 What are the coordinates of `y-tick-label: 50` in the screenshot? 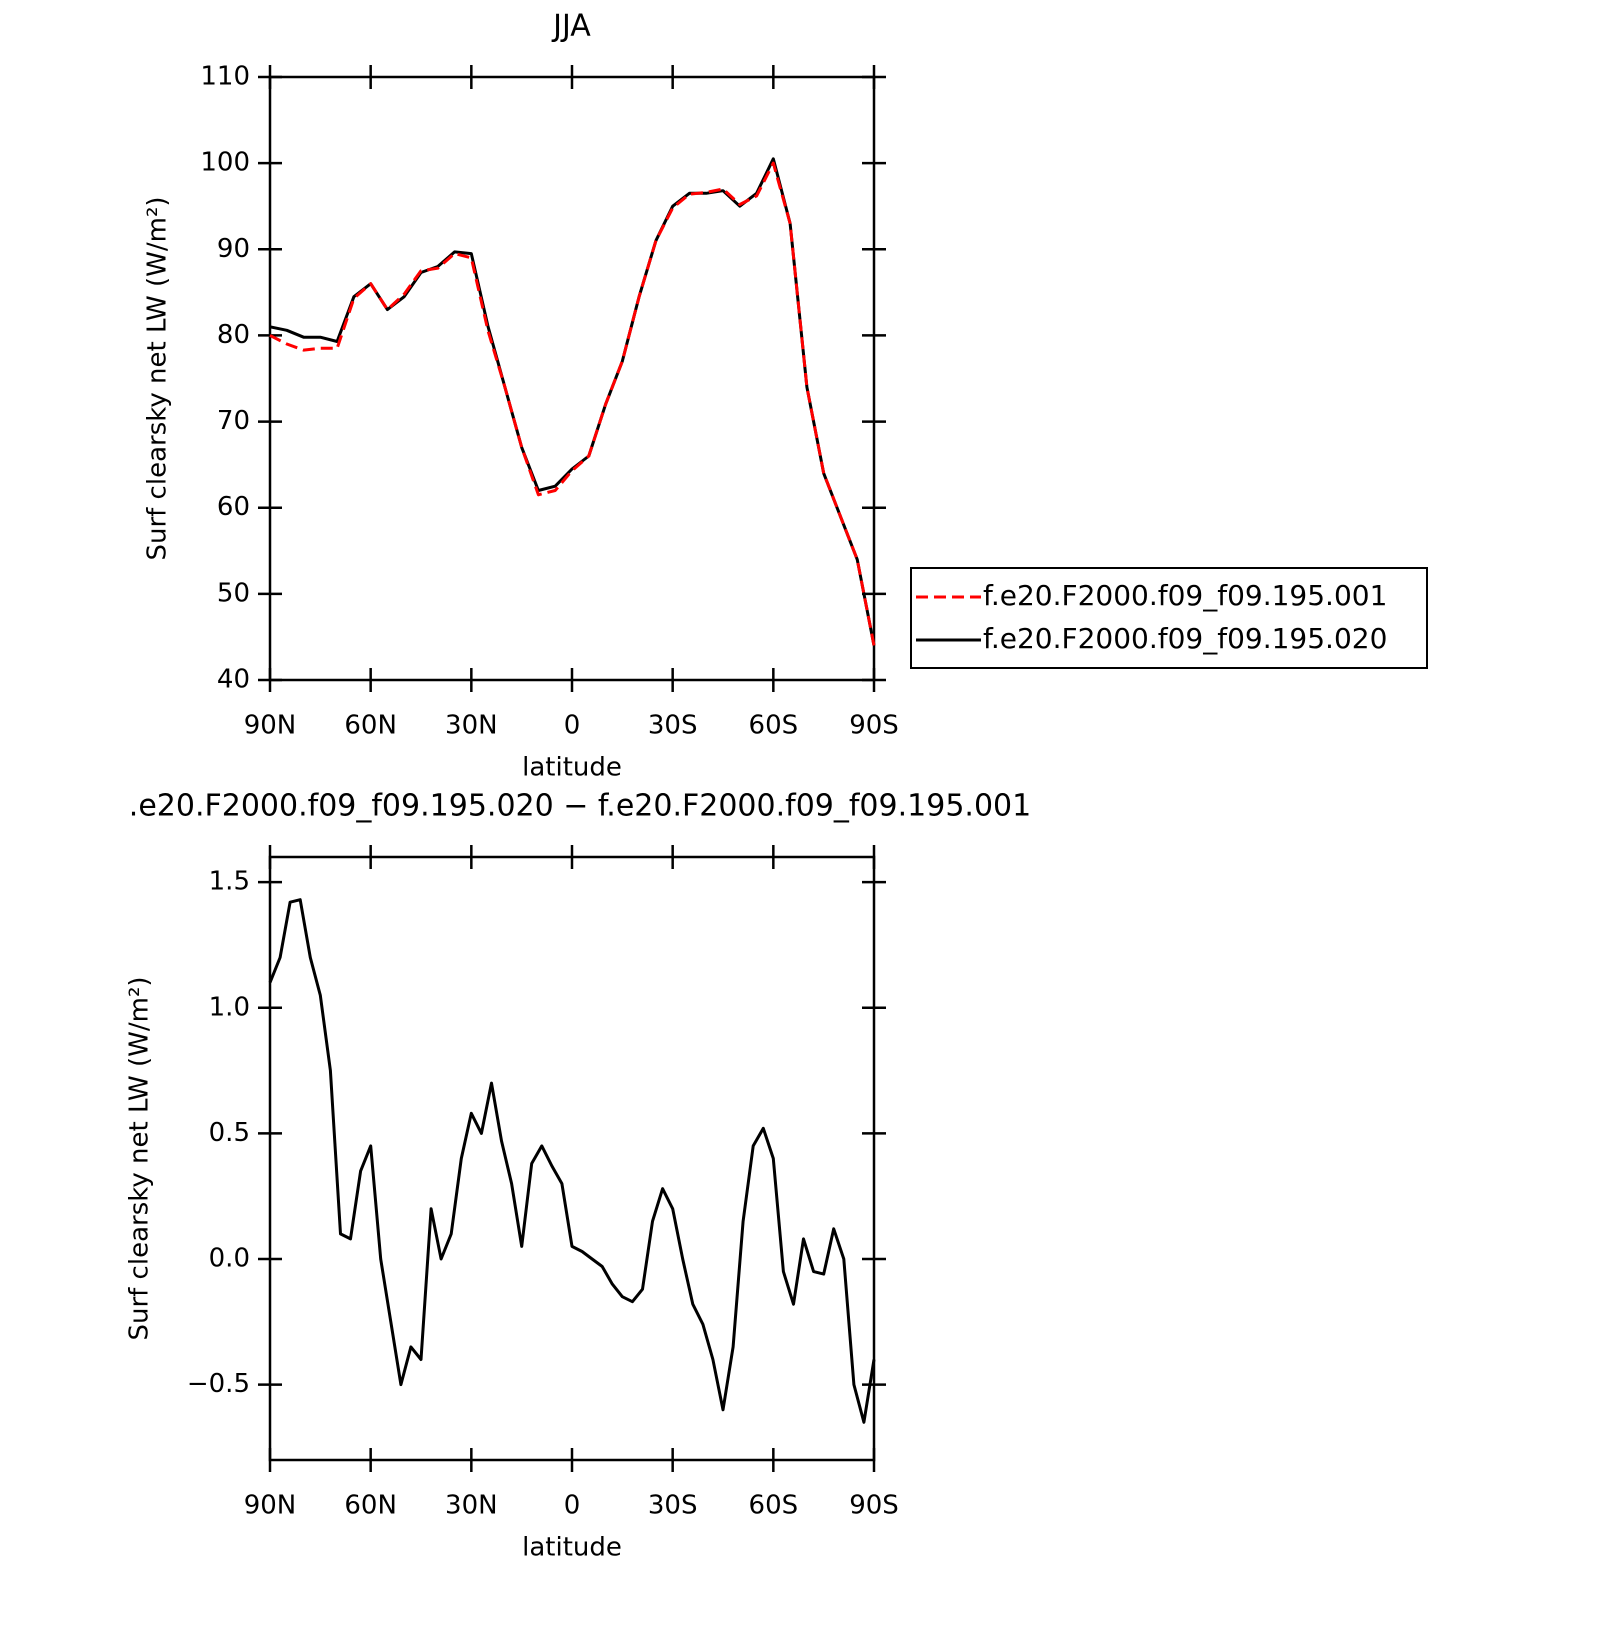 It's located at (233, 593).